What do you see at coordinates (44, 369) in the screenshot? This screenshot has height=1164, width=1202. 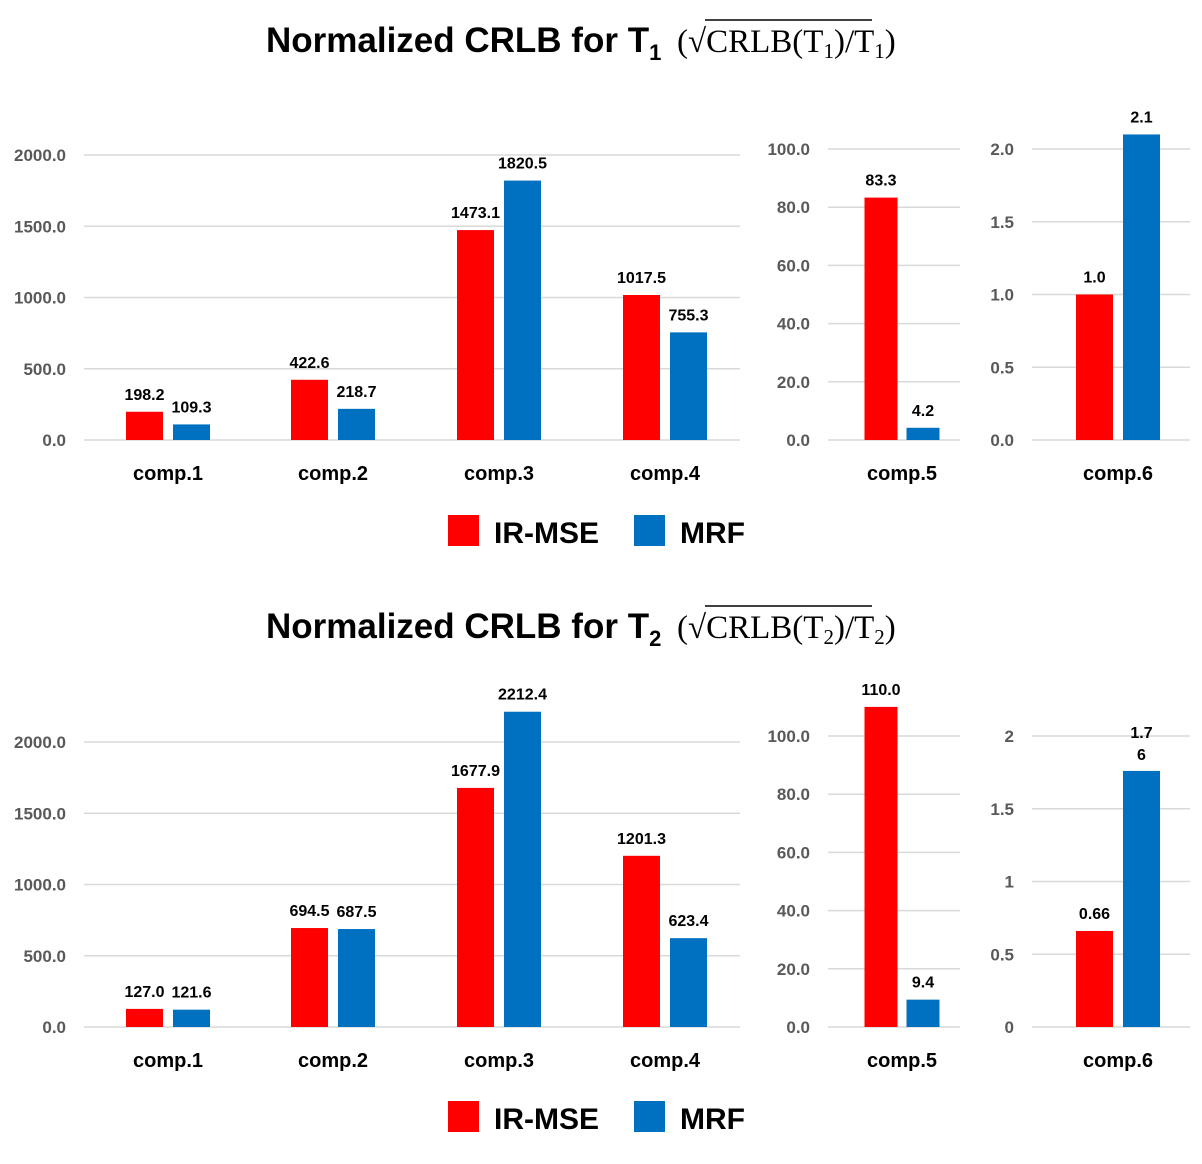 I see `y-tick-label: 500.0` at bounding box center [44, 369].